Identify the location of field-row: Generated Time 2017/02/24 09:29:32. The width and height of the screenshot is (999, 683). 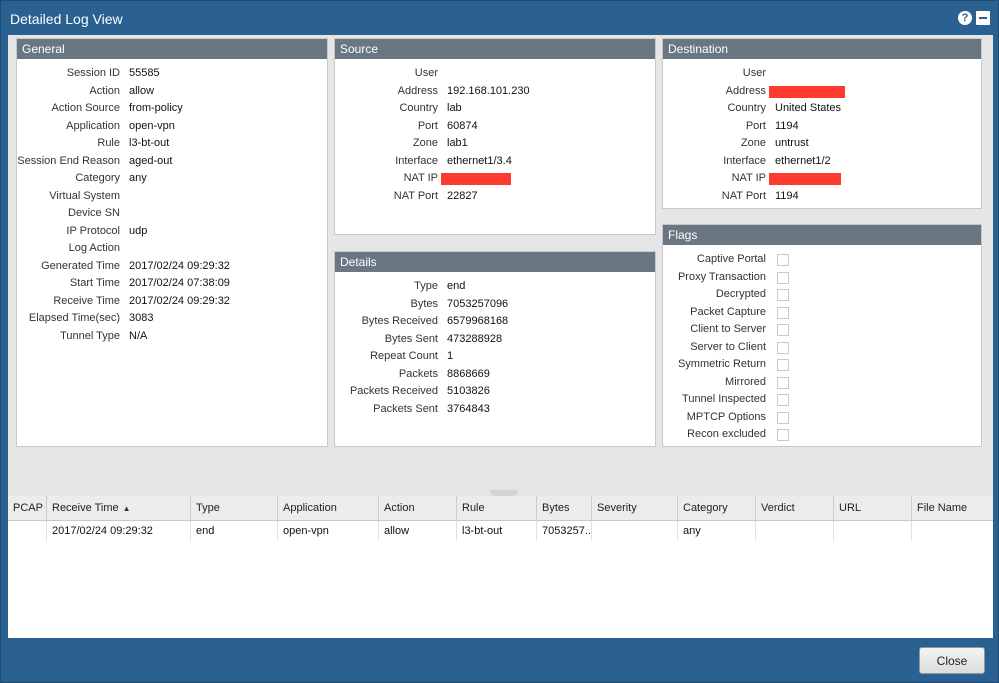
(172, 266).